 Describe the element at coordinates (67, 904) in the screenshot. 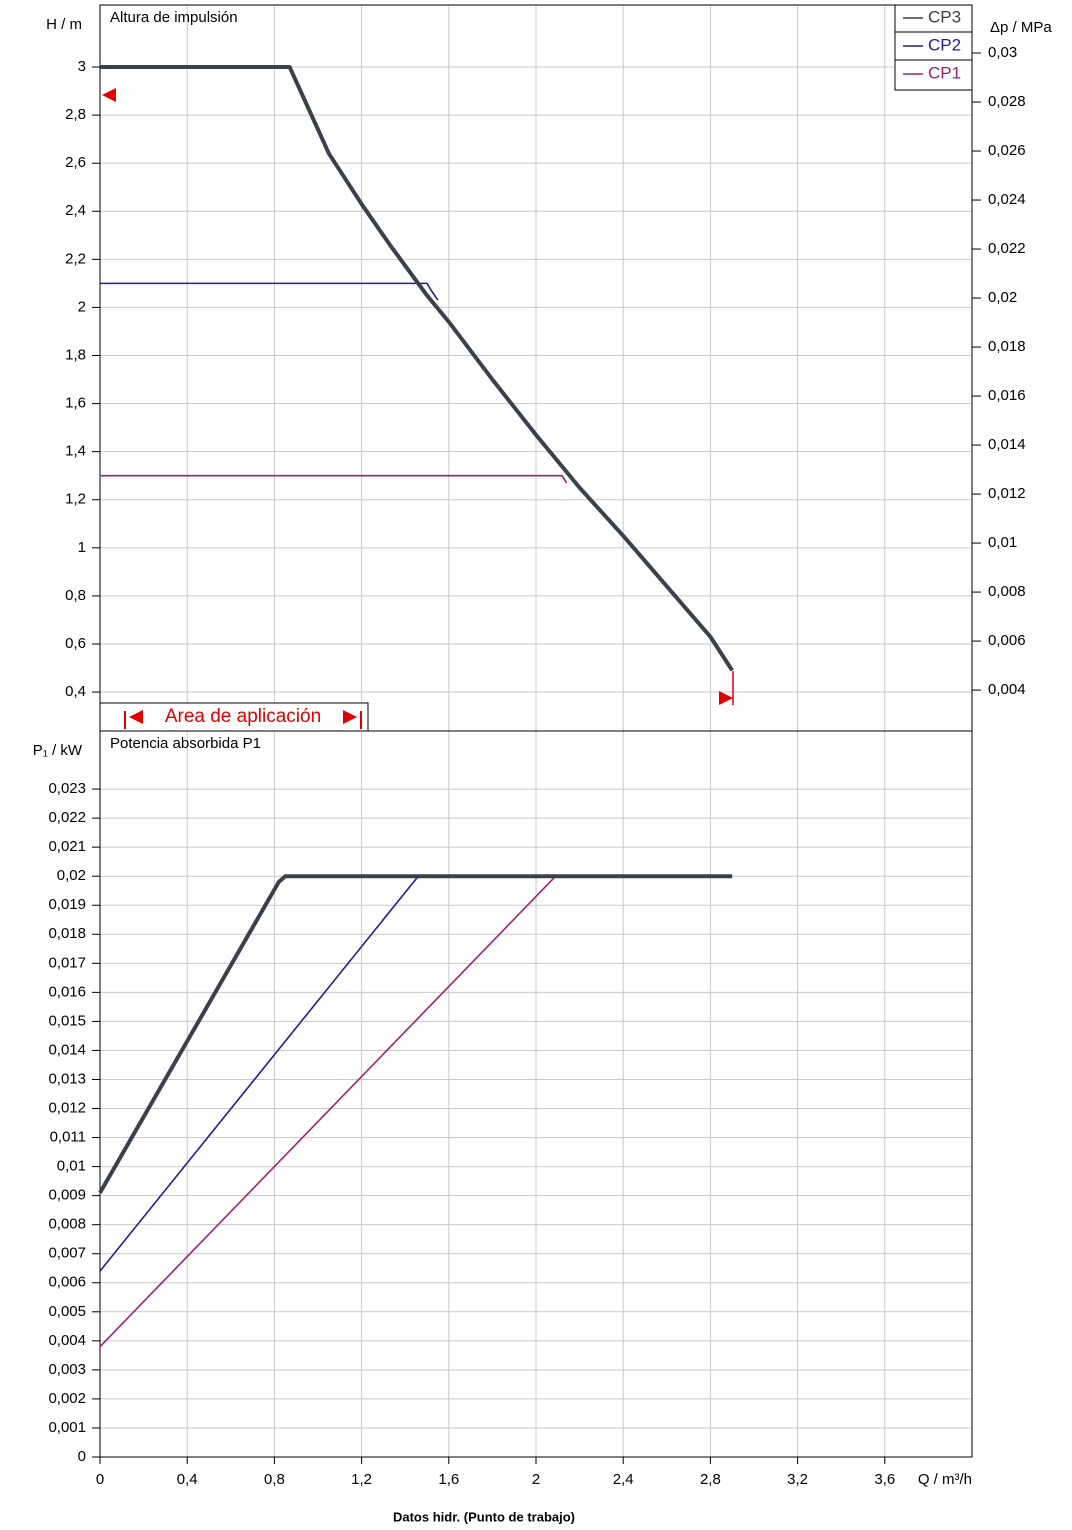

I see `y-tick-label: 0,019` at that location.